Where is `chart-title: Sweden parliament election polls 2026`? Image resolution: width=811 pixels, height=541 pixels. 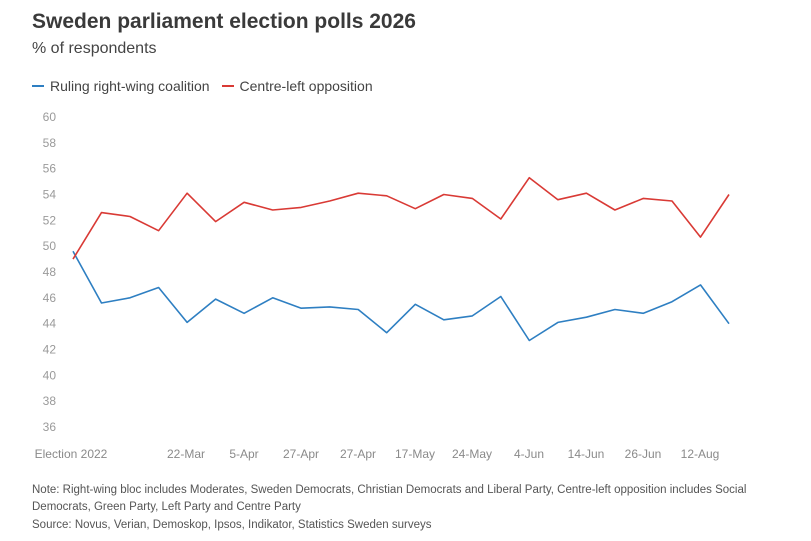
chart-title: Sweden parliament election polls 2026 is located at coordinates (224, 21).